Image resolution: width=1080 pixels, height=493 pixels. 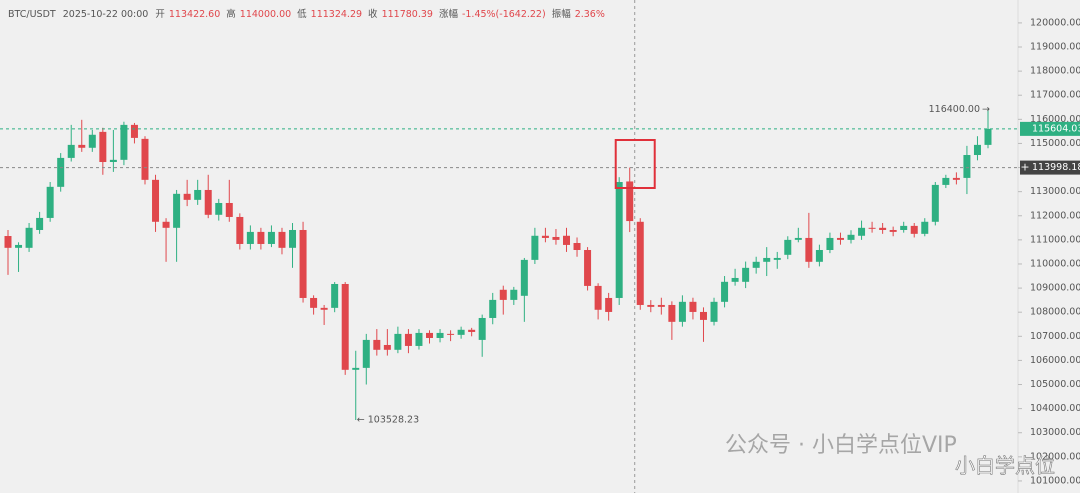 I want to click on y-tick-label: 109000.00, so click(x=1055, y=288).